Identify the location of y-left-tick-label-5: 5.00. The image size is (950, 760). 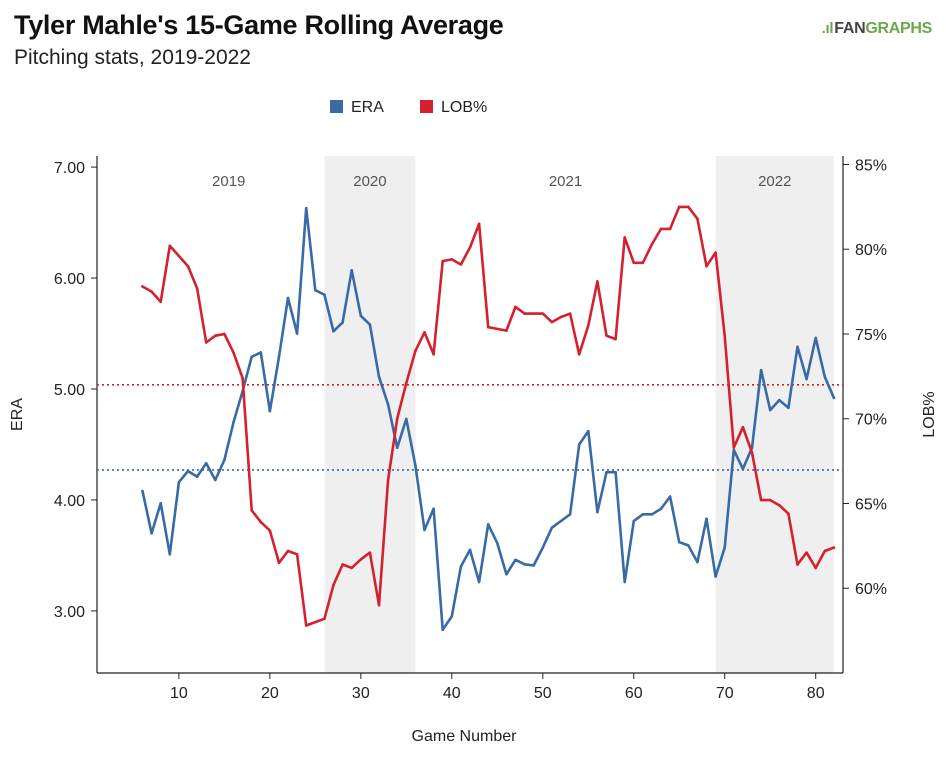
(69, 390).